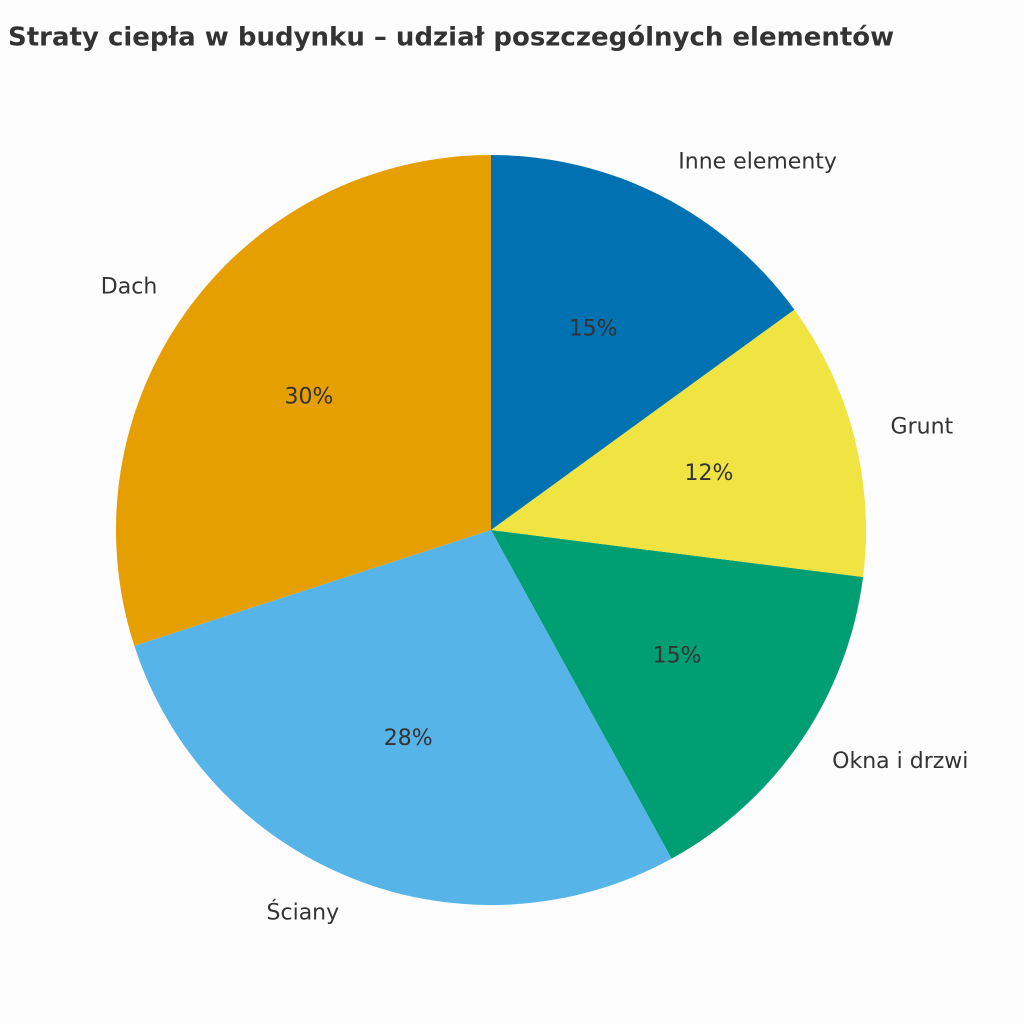 This screenshot has width=1024, height=1024. I want to click on value-label: 28%, so click(408, 738).